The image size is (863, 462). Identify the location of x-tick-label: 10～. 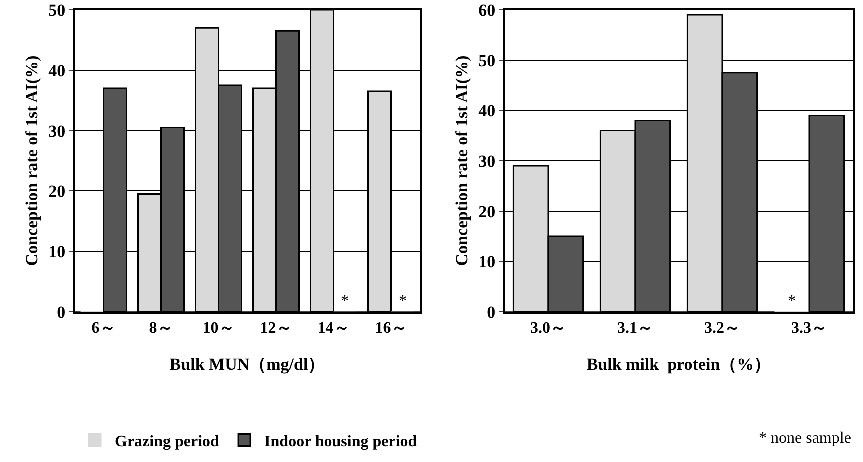
(218, 329).